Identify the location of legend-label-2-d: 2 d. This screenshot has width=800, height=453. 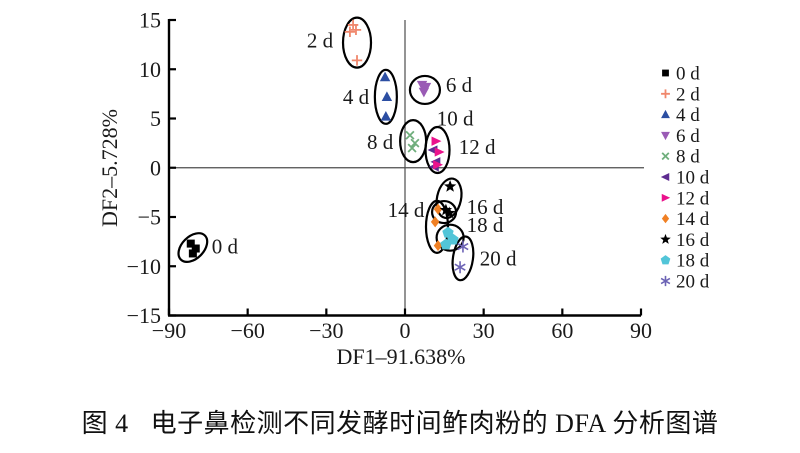
(688, 94).